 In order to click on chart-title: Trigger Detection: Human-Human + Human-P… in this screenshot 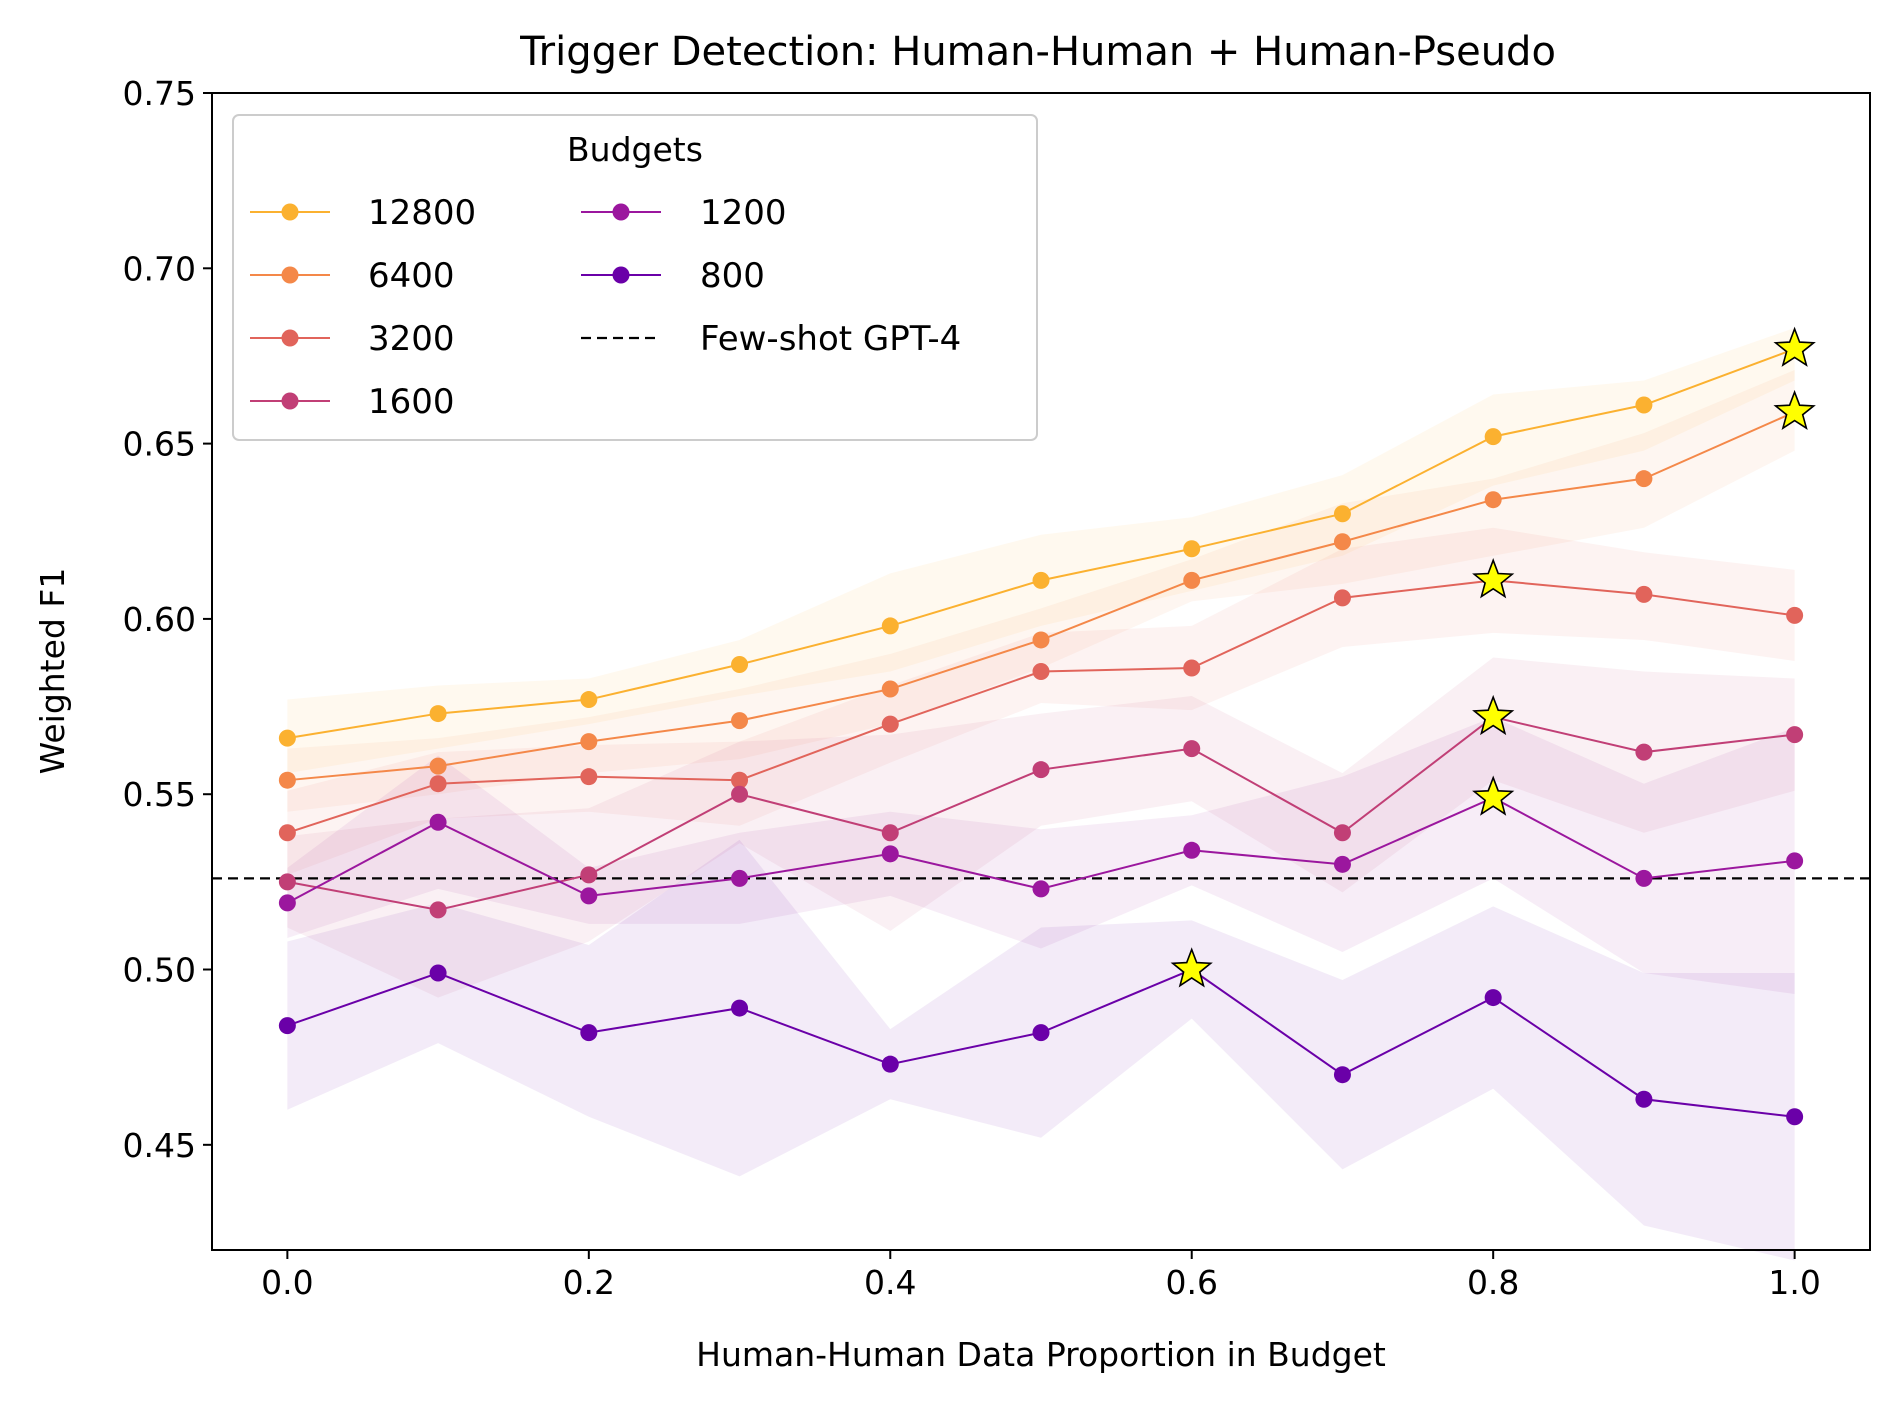, I will do `click(1037, 52)`.